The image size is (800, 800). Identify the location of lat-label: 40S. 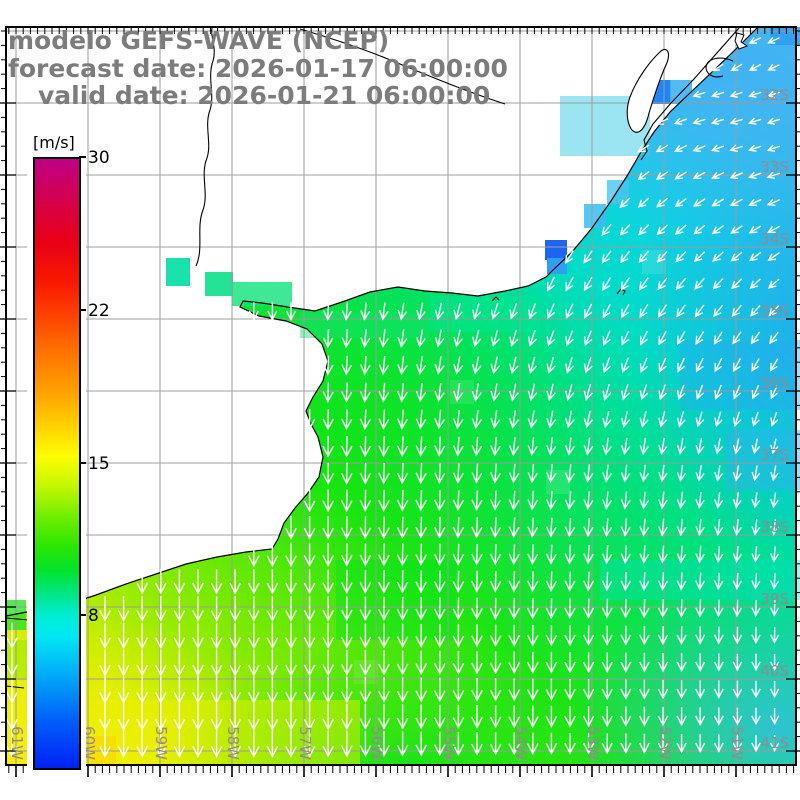
(774, 671).